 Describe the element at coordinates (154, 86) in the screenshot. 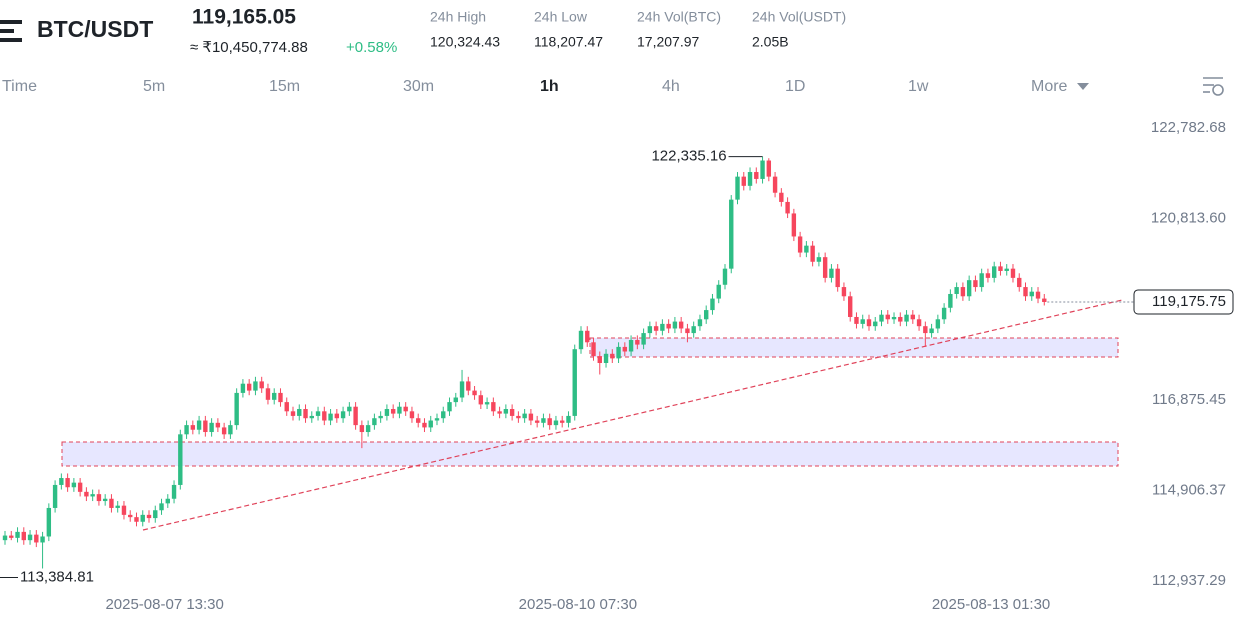

I see `tab: 5m` at that location.